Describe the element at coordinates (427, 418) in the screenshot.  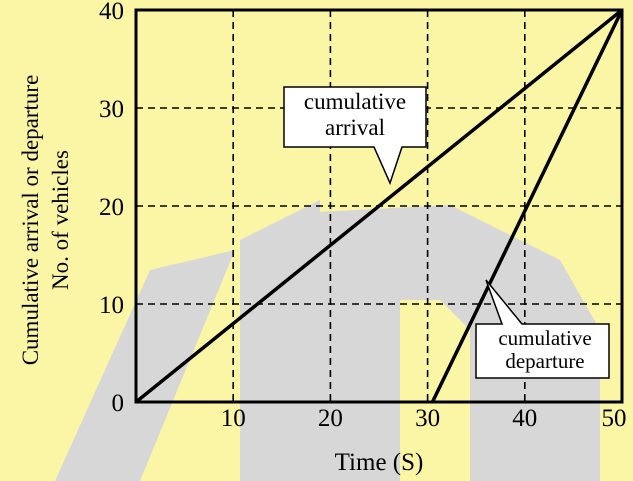
I see `x-tick-label-30: 30` at that location.